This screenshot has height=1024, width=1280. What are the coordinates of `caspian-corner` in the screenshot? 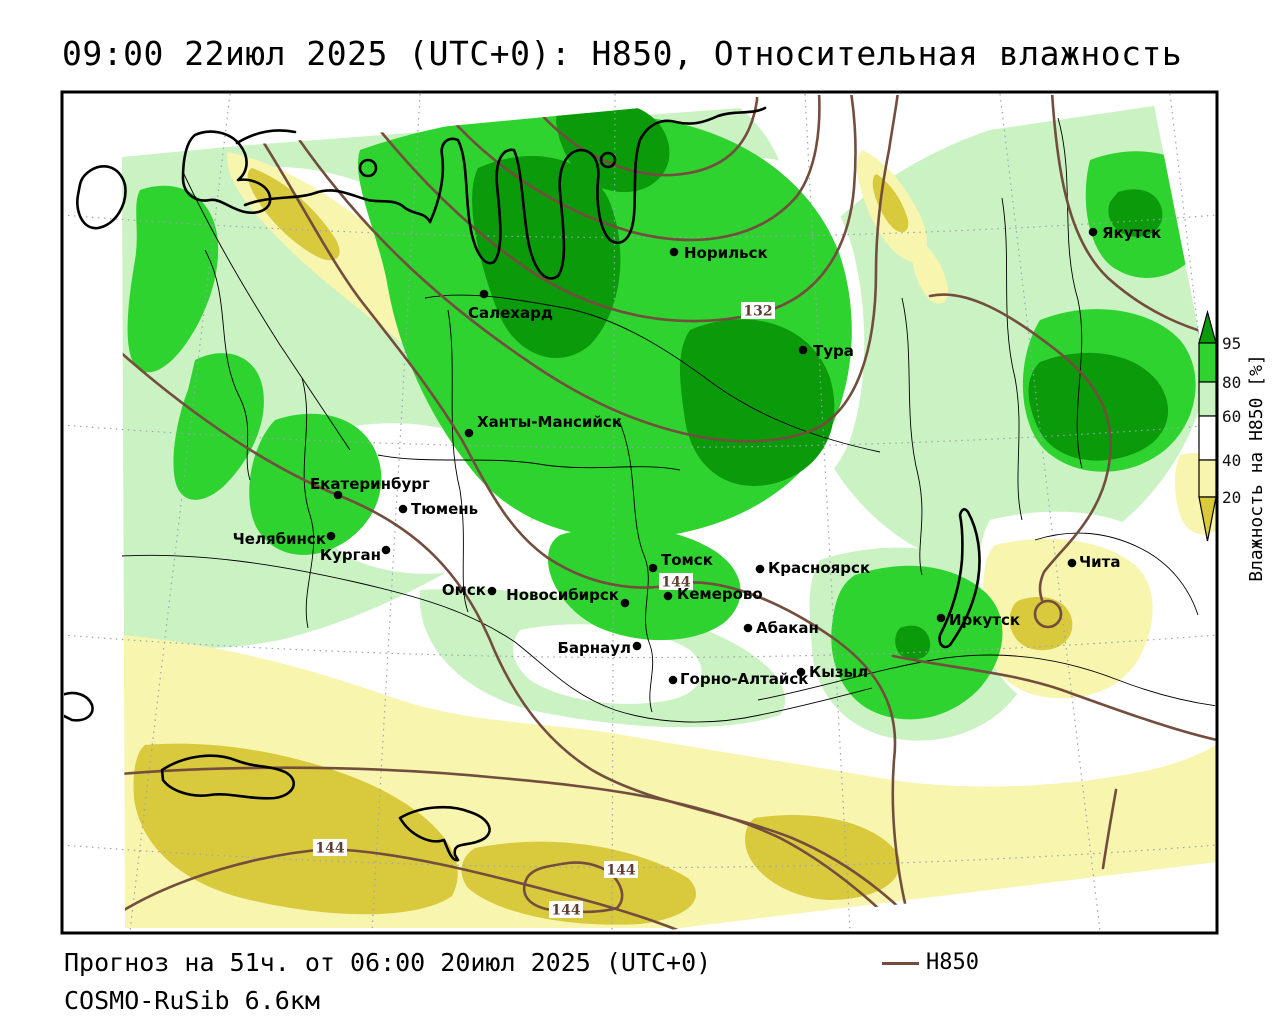 It's located at (79, 706).